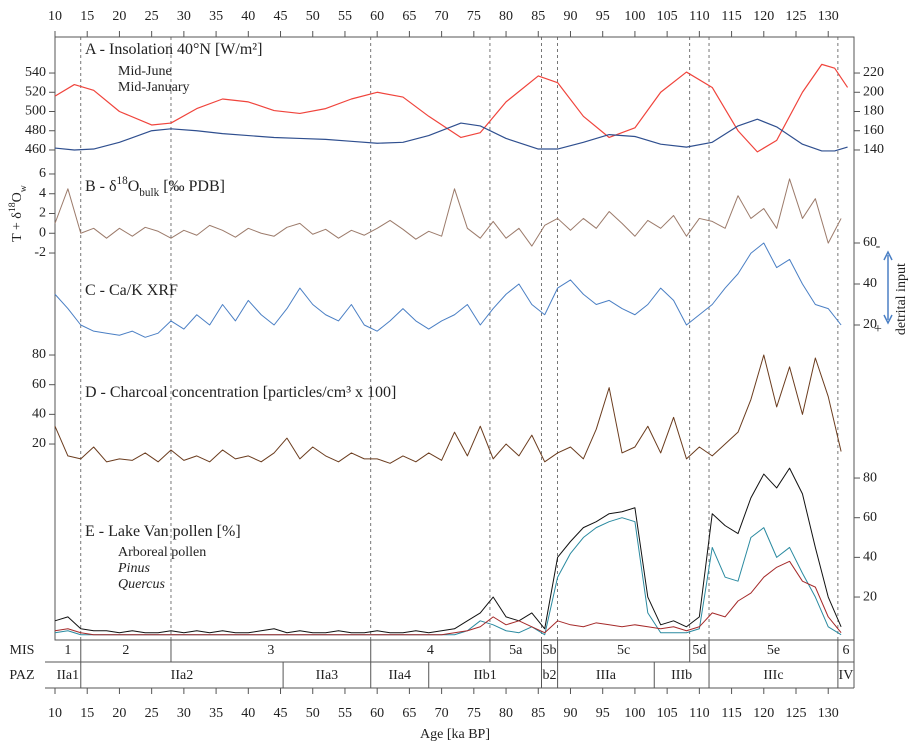 The height and width of the screenshot is (743, 911). Describe the element at coordinates (55, 16) in the screenshot. I see `x-tick-label-top: 10` at that location.